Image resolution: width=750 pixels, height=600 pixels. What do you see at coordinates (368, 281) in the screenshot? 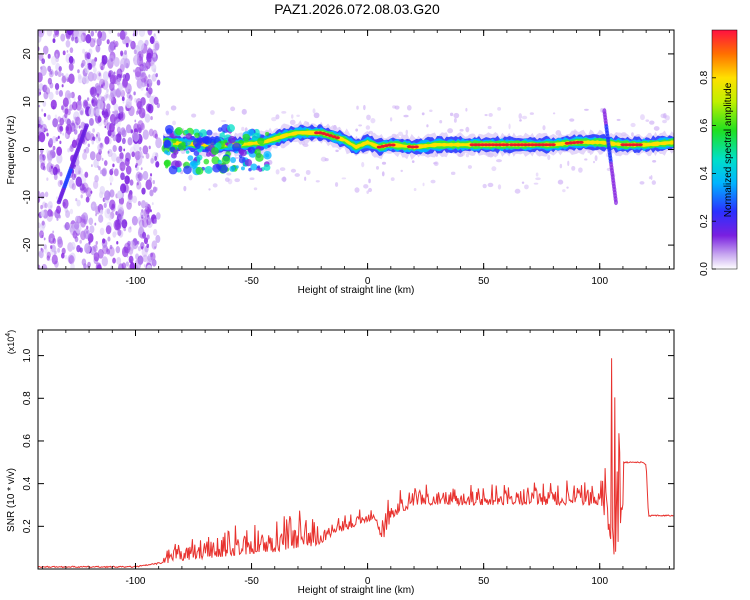
I see `top-xtick-label: 0` at bounding box center [368, 281].